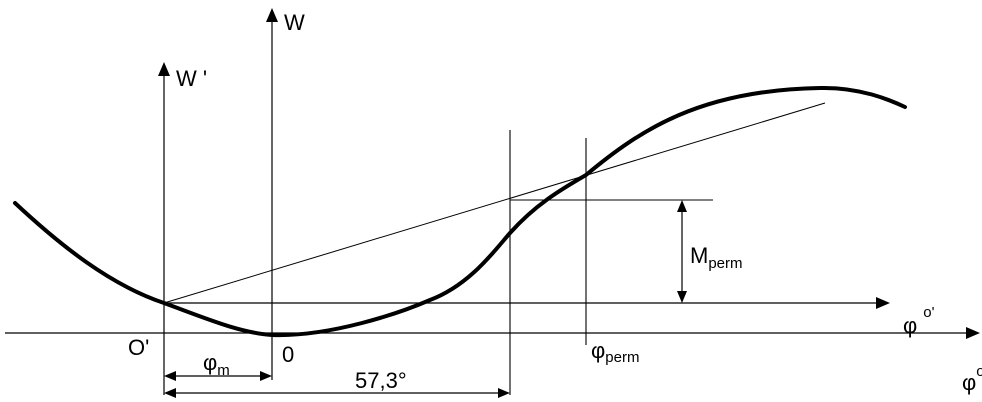 Image resolution: width=982 pixels, height=402 pixels. What do you see at coordinates (883, 303) in the screenshot?
I see `phi-prime-axis-arrow-icon` at bounding box center [883, 303].